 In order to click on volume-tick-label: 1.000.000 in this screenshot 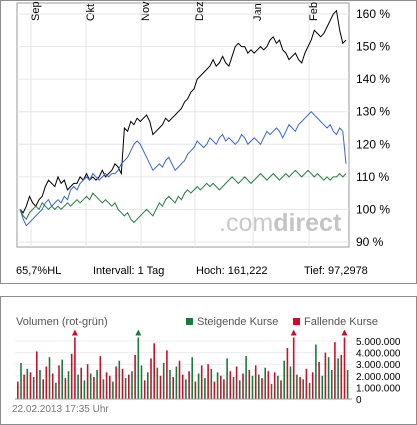, I will do `click(378, 388)`.